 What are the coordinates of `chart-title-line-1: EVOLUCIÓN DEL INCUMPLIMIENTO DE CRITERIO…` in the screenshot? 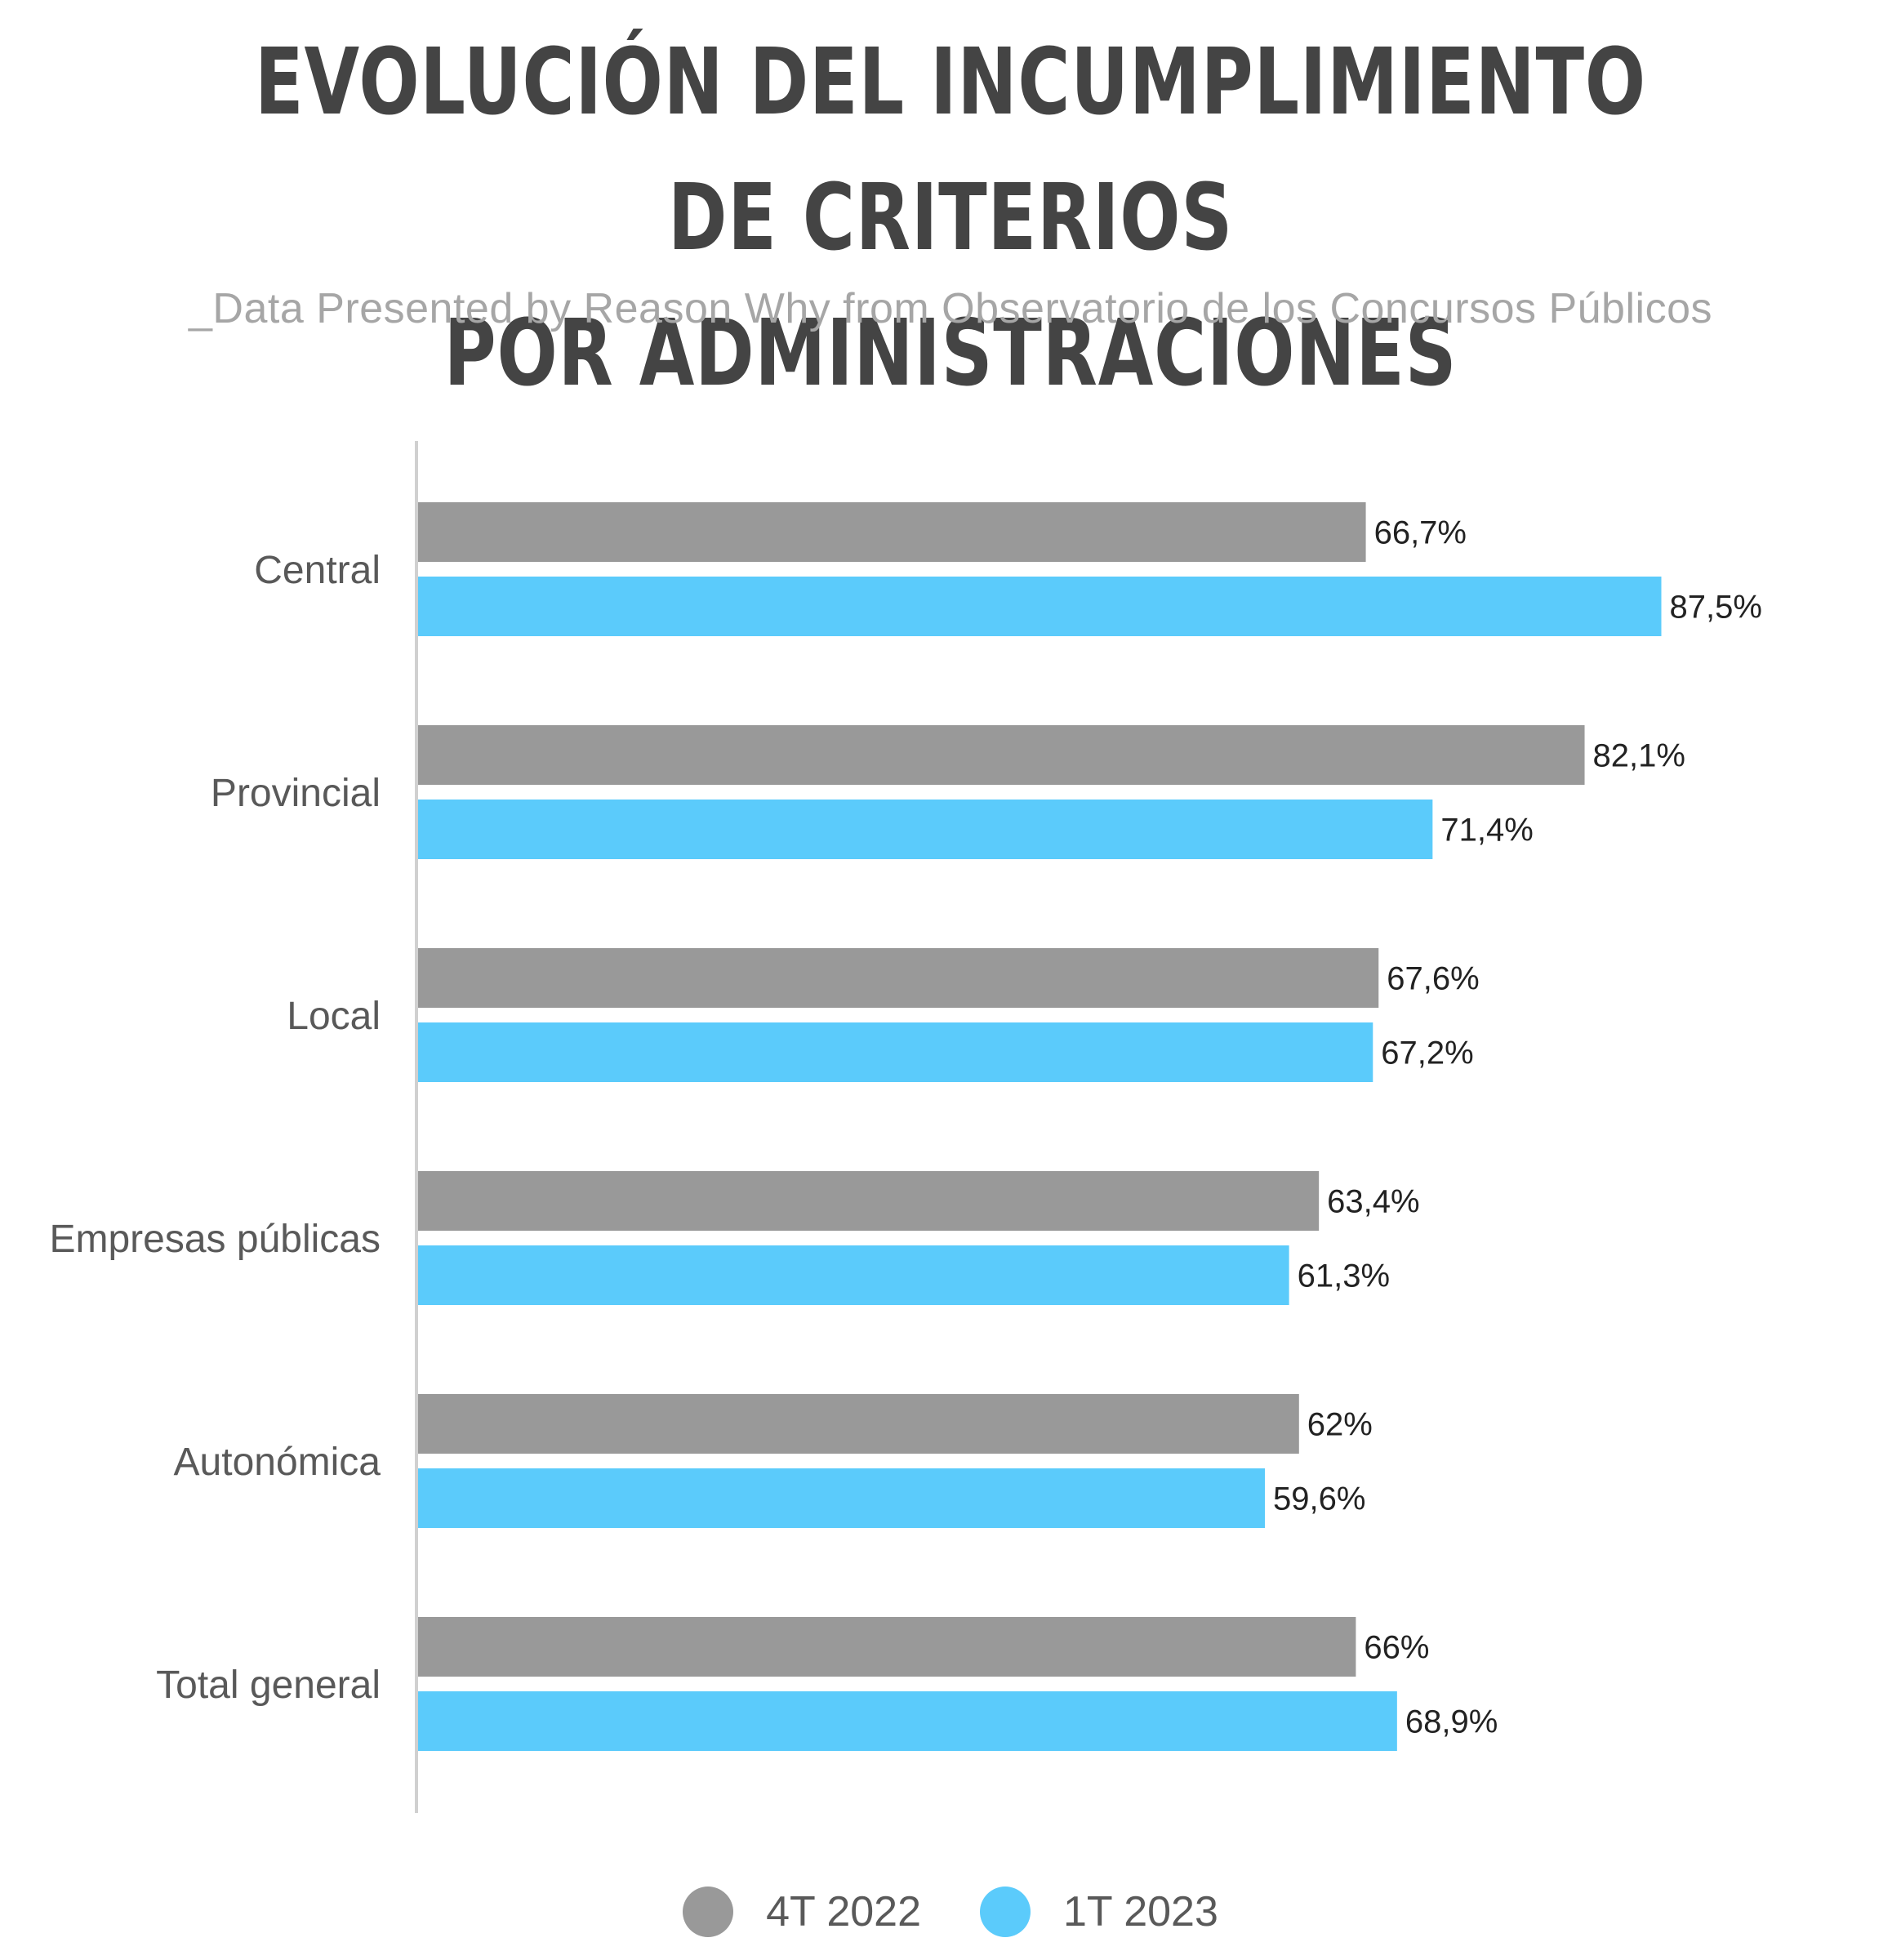 It's located at (950, 150).